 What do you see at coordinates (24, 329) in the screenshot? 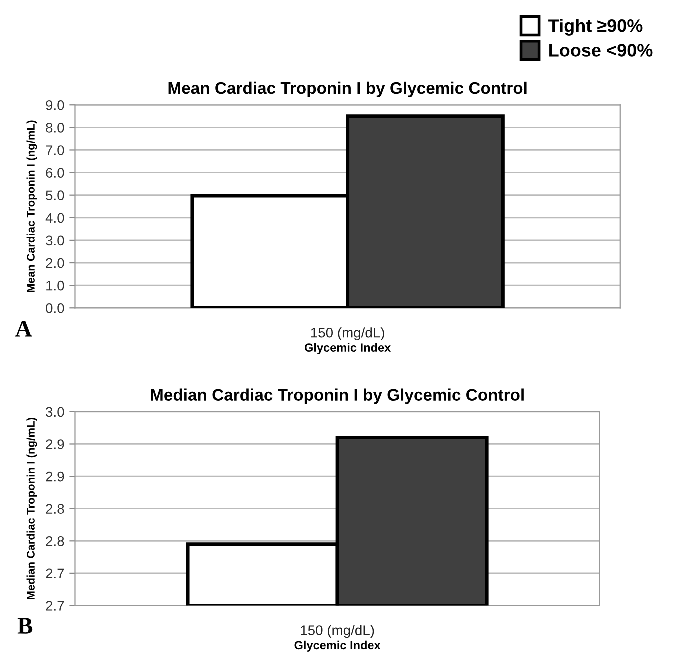
I see `text: A` at bounding box center [24, 329].